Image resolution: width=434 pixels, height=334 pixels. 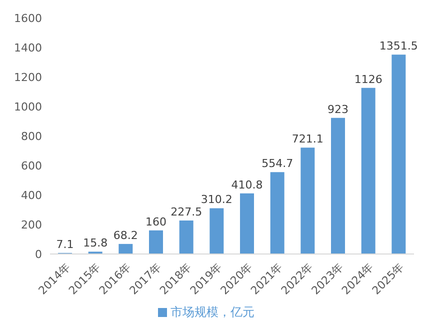 What do you see at coordinates (216, 199) in the screenshot?
I see `data-label: 310.2` at bounding box center [216, 199].